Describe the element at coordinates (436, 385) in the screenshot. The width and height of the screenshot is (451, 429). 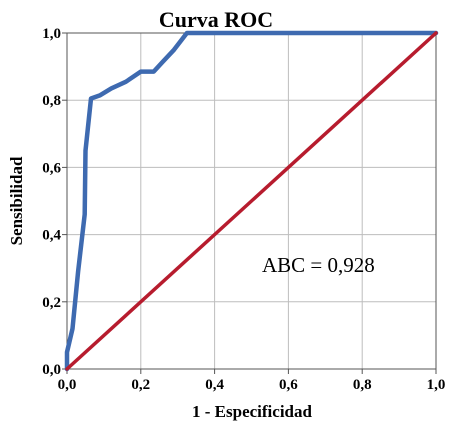
I see `x-tick-label: 1,0` at that location.